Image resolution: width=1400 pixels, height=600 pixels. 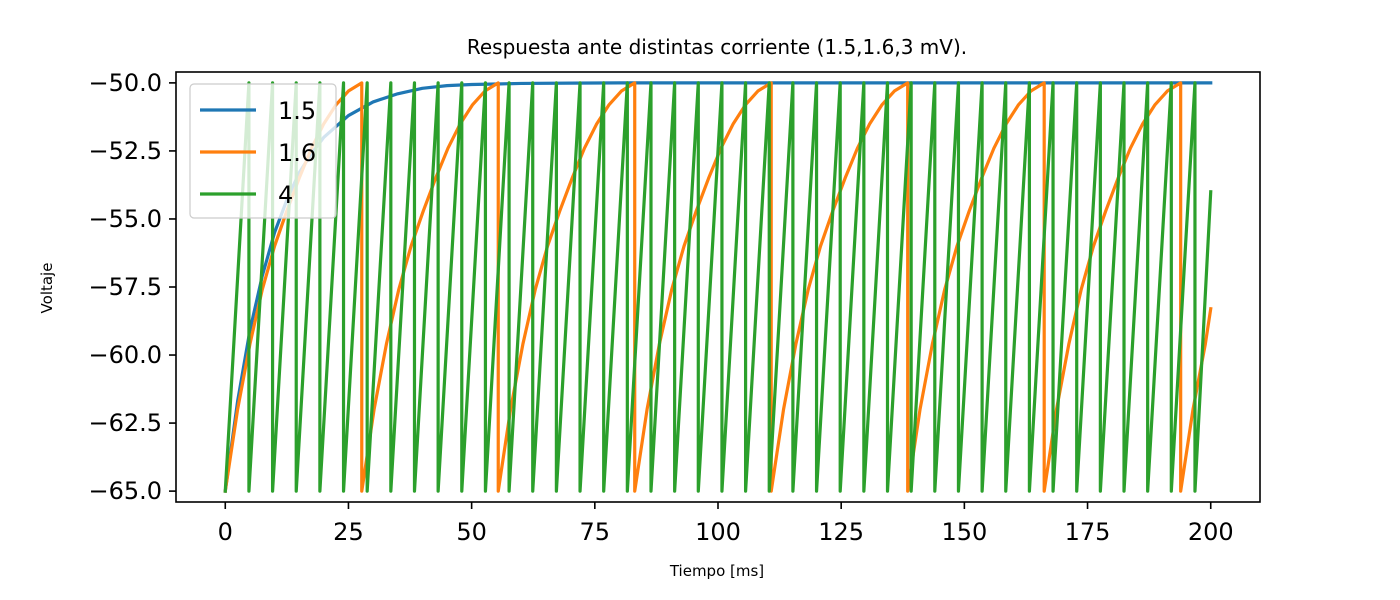 I want to click on x-tick-label: 25, so click(x=348, y=532).